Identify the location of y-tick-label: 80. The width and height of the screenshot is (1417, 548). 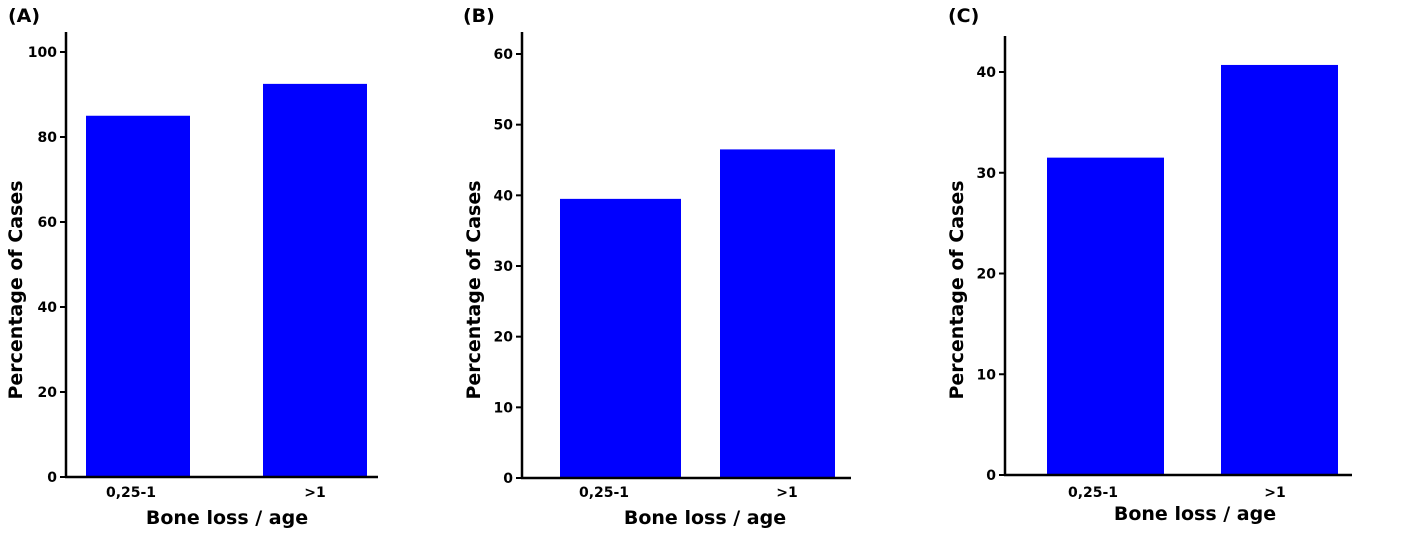
(48, 138).